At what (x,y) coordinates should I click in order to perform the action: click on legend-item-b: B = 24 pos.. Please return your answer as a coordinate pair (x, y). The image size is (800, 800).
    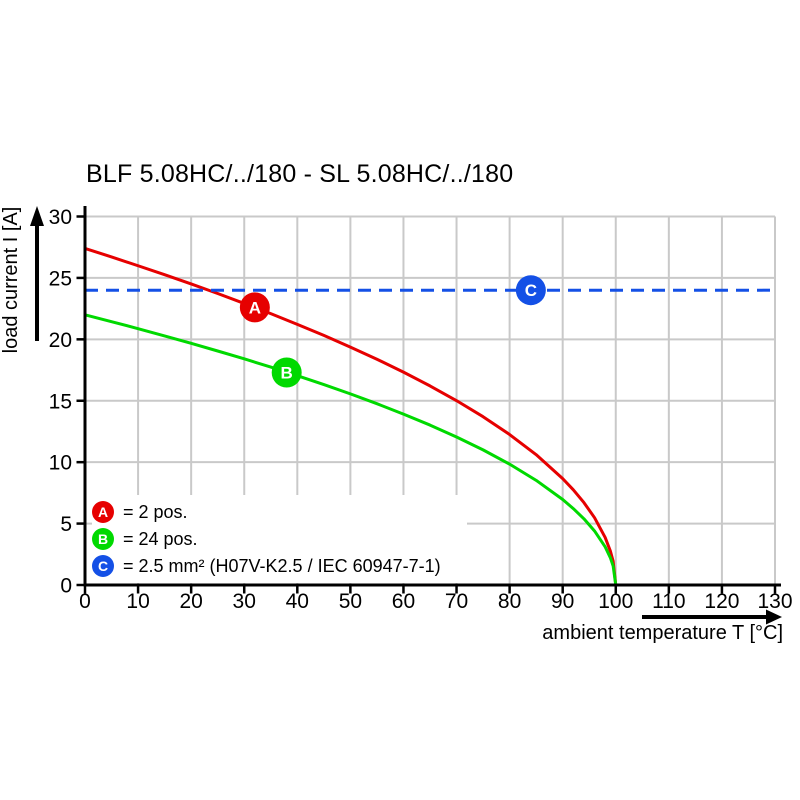
    Looking at the image, I should click on (279, 539).